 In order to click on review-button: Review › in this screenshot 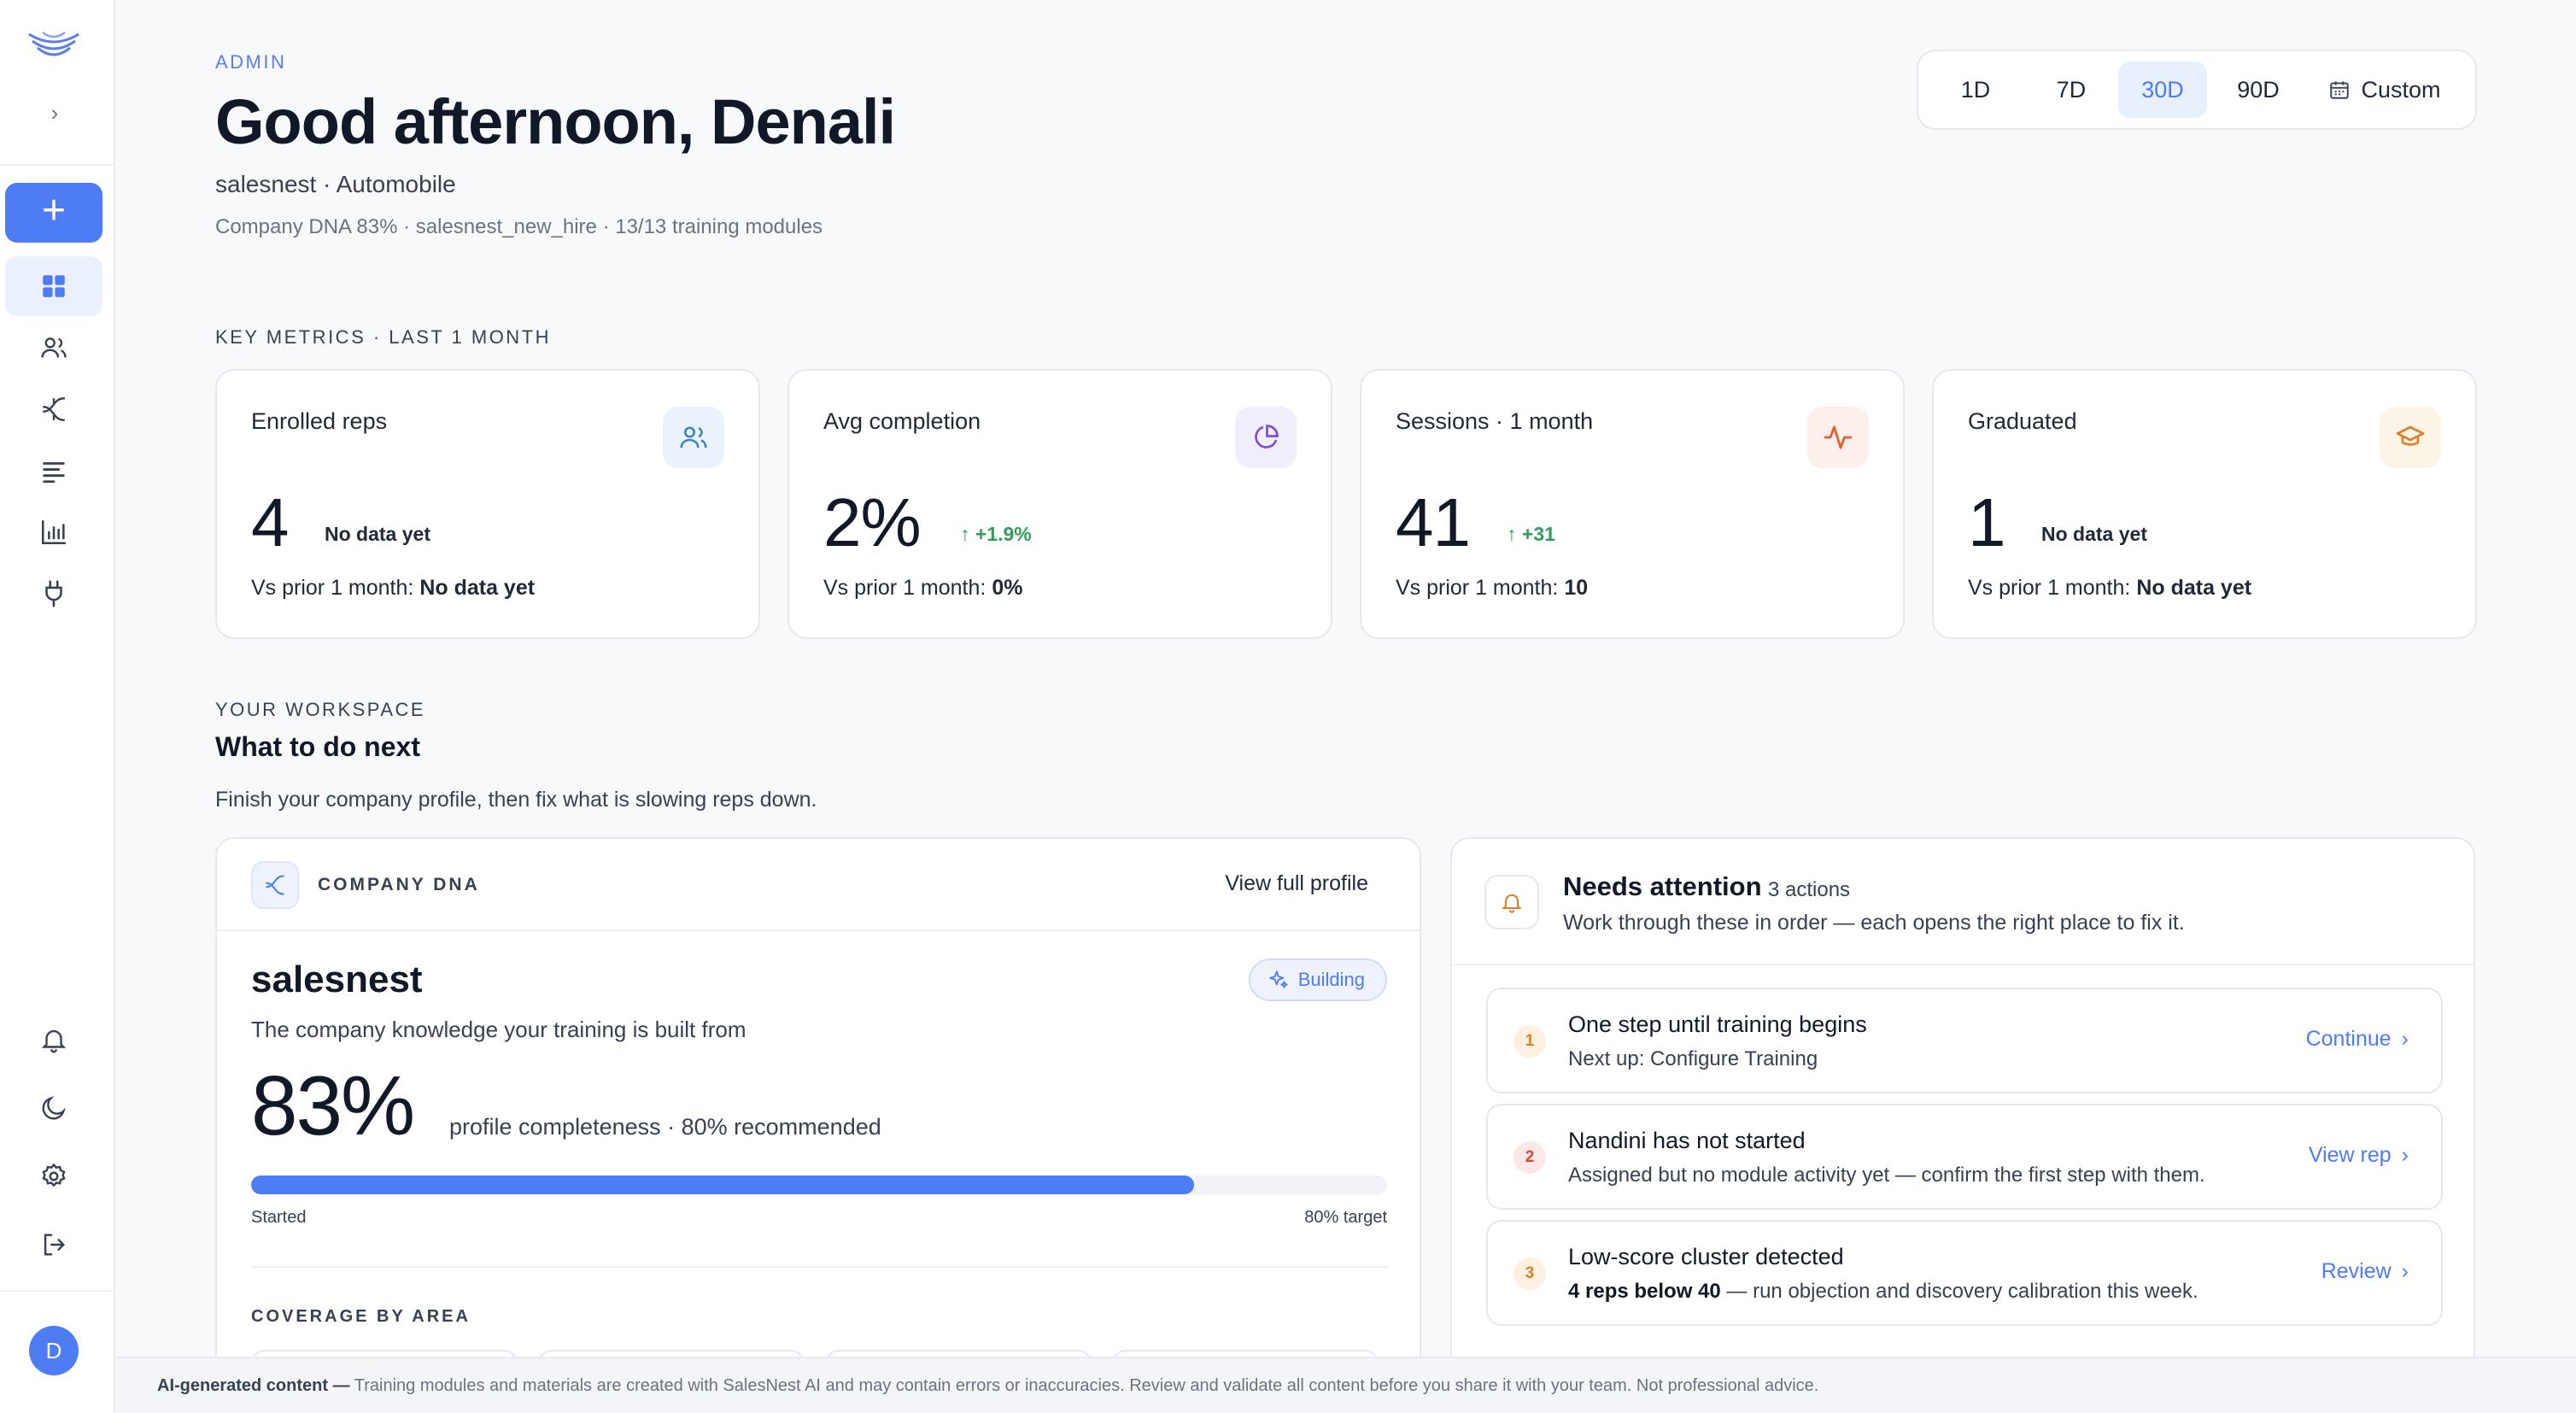, I will do `click(2365, 1271)`.